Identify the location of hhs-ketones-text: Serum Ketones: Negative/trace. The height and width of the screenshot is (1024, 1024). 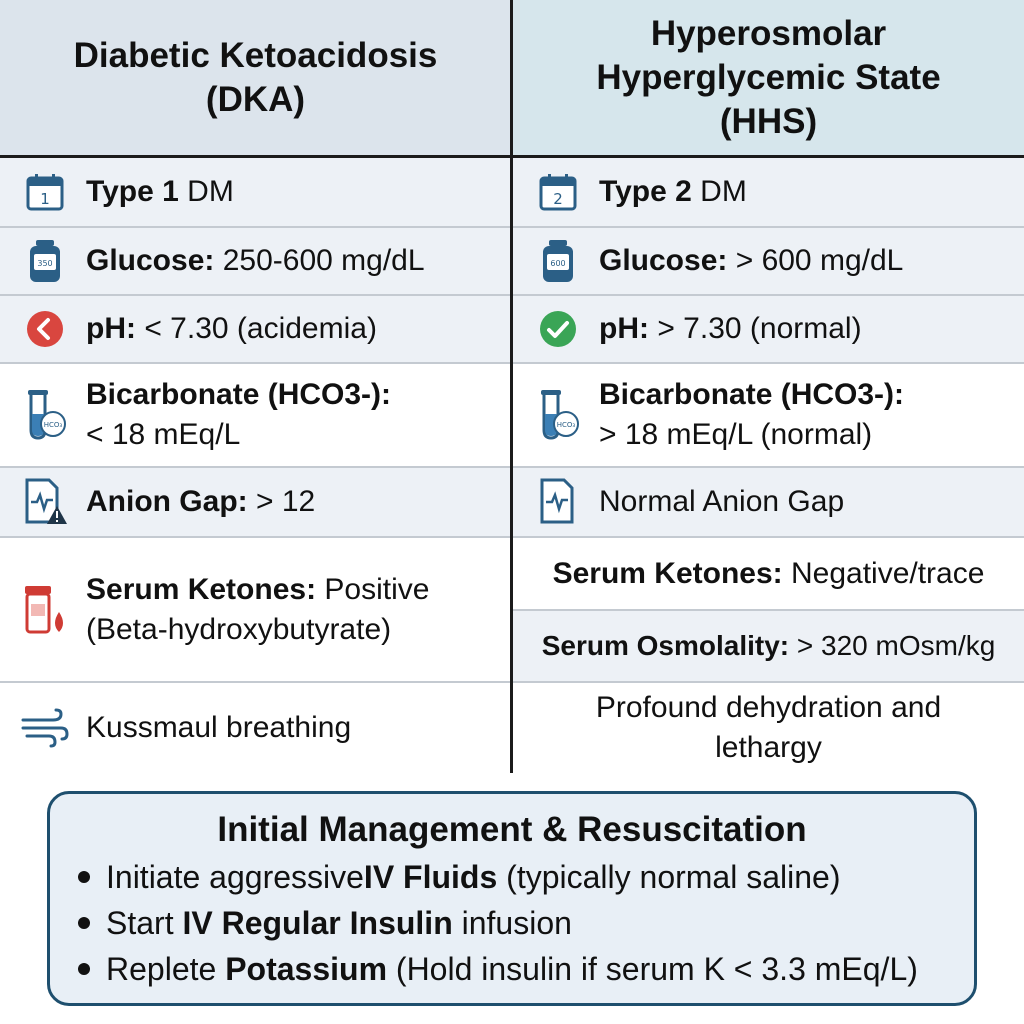
(768, 573).